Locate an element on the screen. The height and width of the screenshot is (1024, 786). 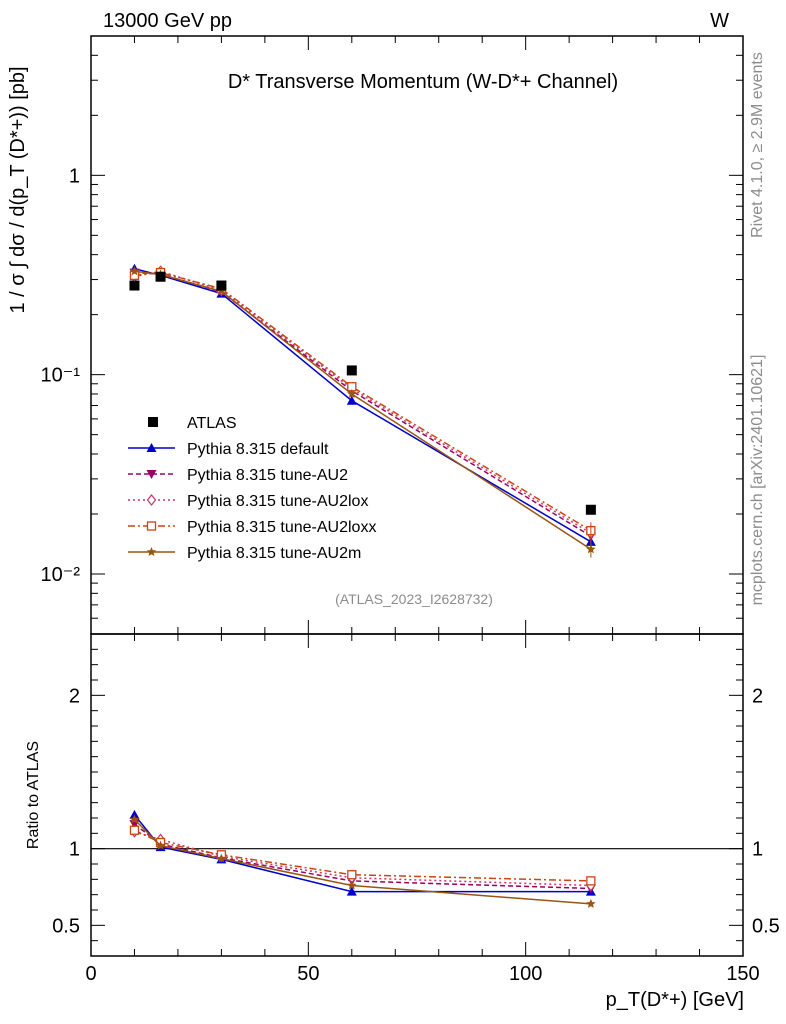
legend-label: Pythia 8.315 tune-AU2lox is located at coordinates (277, 501).